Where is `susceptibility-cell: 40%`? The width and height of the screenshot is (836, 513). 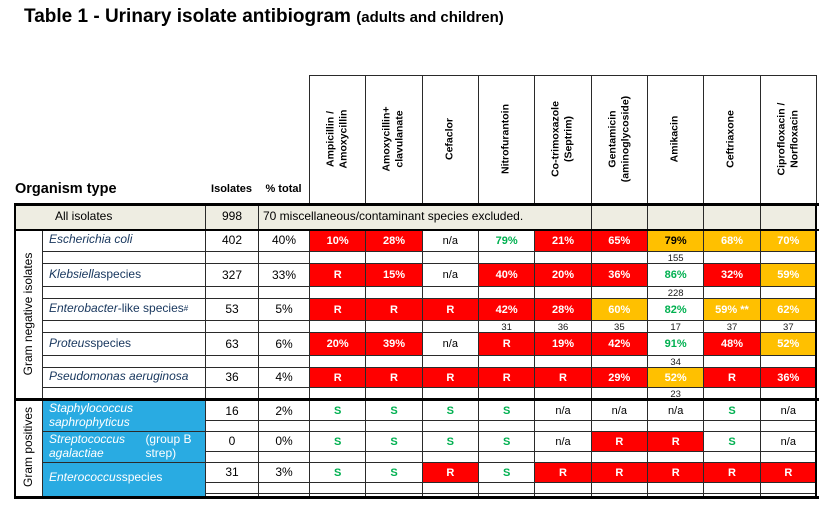
susceptibility-cell: 40% is located at coordinates (507, 275).